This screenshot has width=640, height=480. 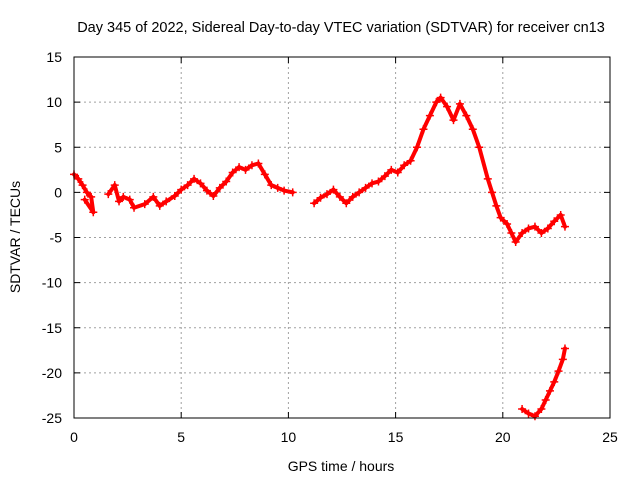 What do you see at coordinates (58, 192) in the screenshot?
I see `y-tick-label: 0` at bounding box center [58, 192].